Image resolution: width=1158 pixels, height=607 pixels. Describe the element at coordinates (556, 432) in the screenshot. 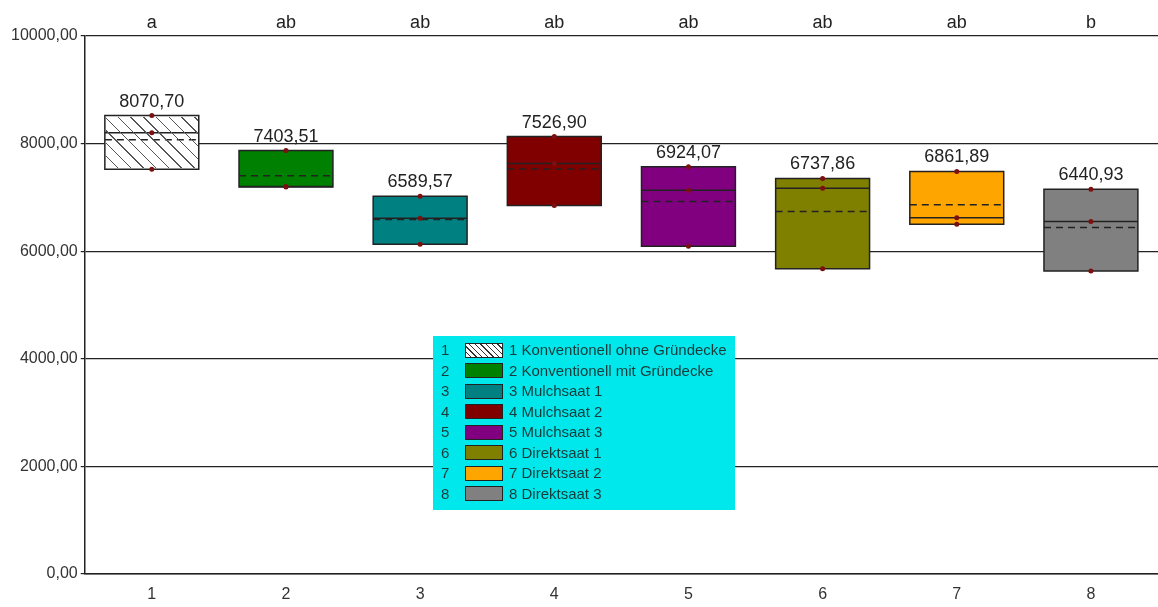

I see `legend-label: 5 Mulchsaat 3` at that location.